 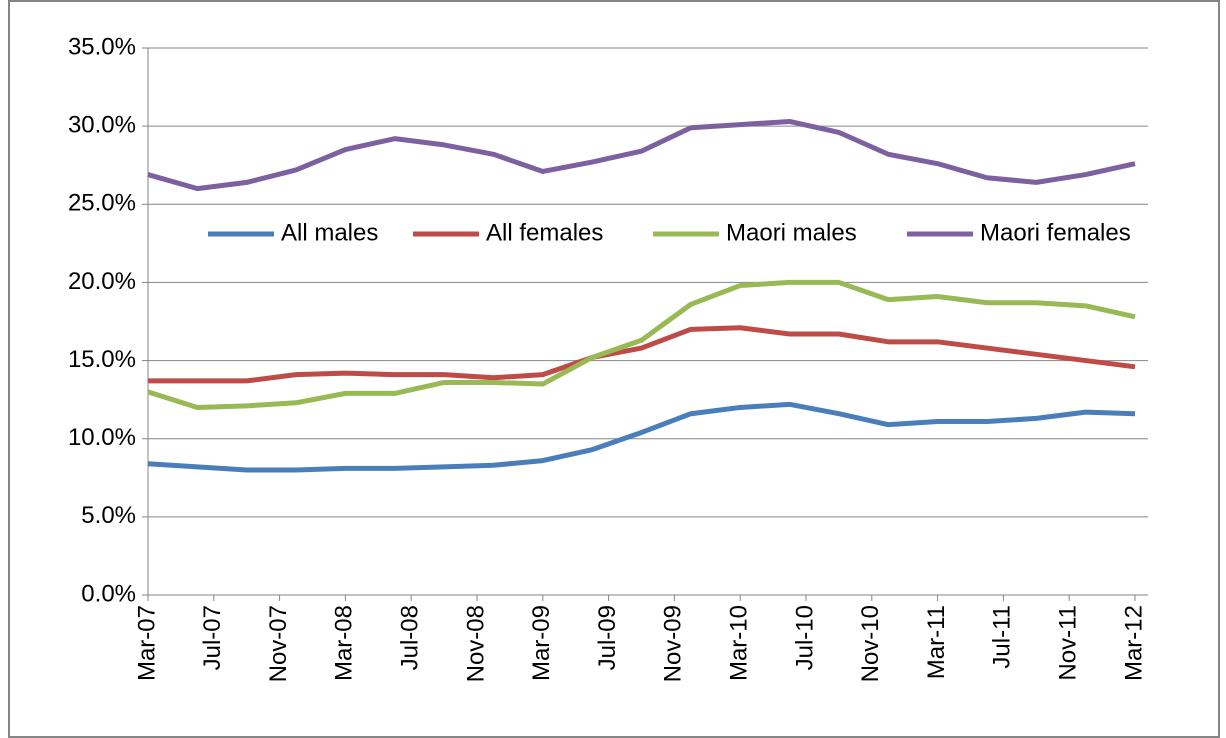 I want to click on legend-label: Maori males, so click(x=791, y=232).